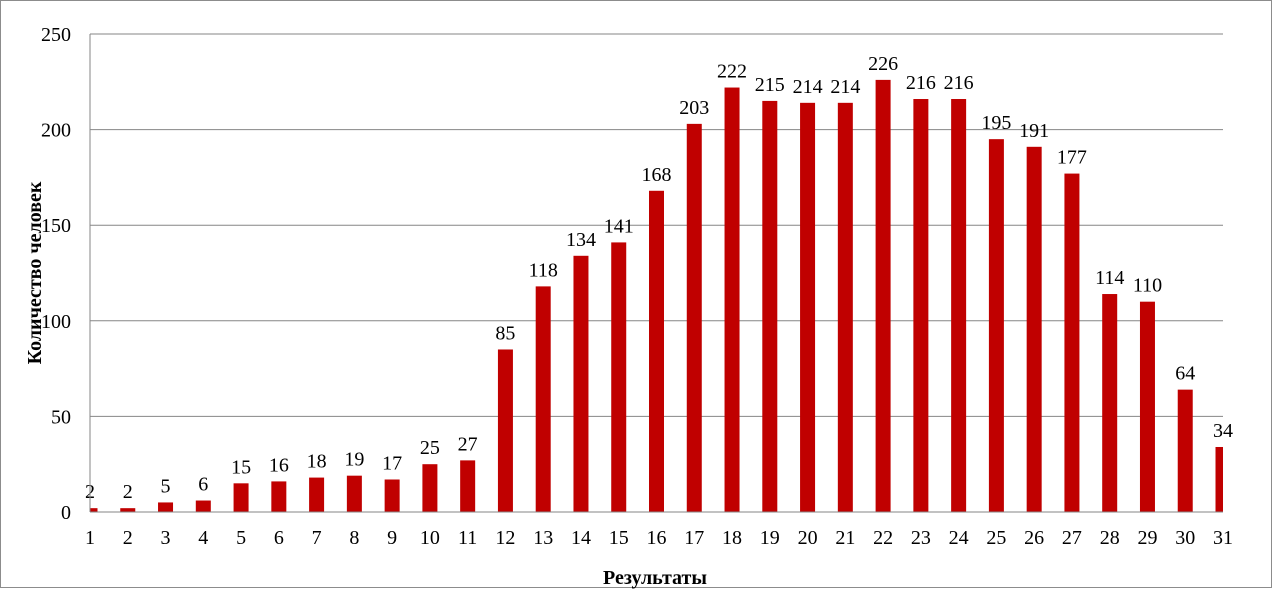 The width and height of the screenshot is (1272, 589). What do you see at coordinates (694, 538) in the screenshot?
I see `x-tick-label: 17` at bounding box center [694, 538].